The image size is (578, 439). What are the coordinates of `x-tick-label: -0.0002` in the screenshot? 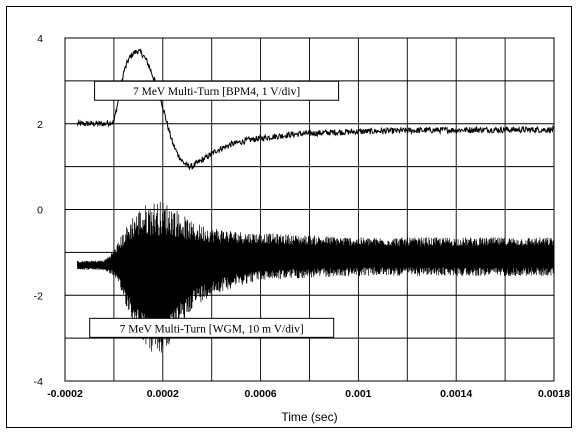 It's located at (65, 394).